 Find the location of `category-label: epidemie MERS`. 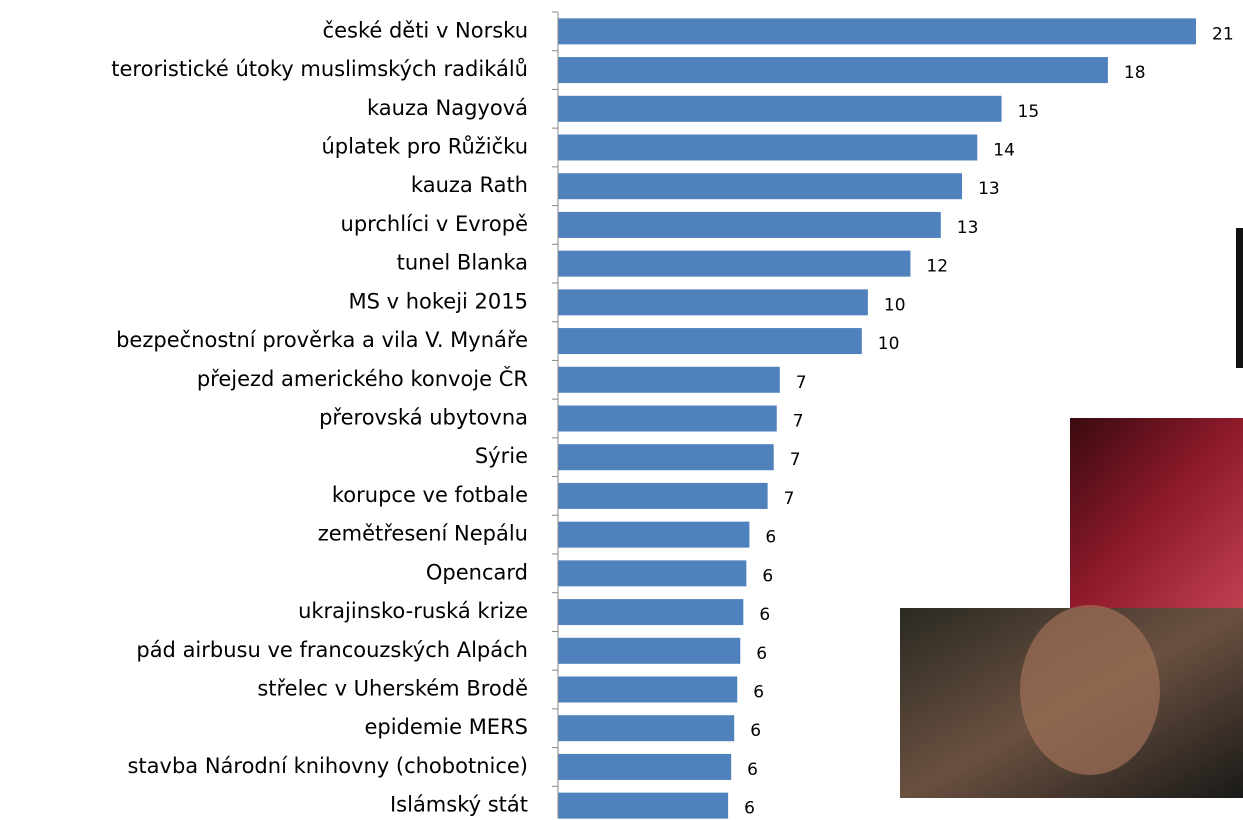

category-label: epidemie MERS is located at coordinates (446, 727).